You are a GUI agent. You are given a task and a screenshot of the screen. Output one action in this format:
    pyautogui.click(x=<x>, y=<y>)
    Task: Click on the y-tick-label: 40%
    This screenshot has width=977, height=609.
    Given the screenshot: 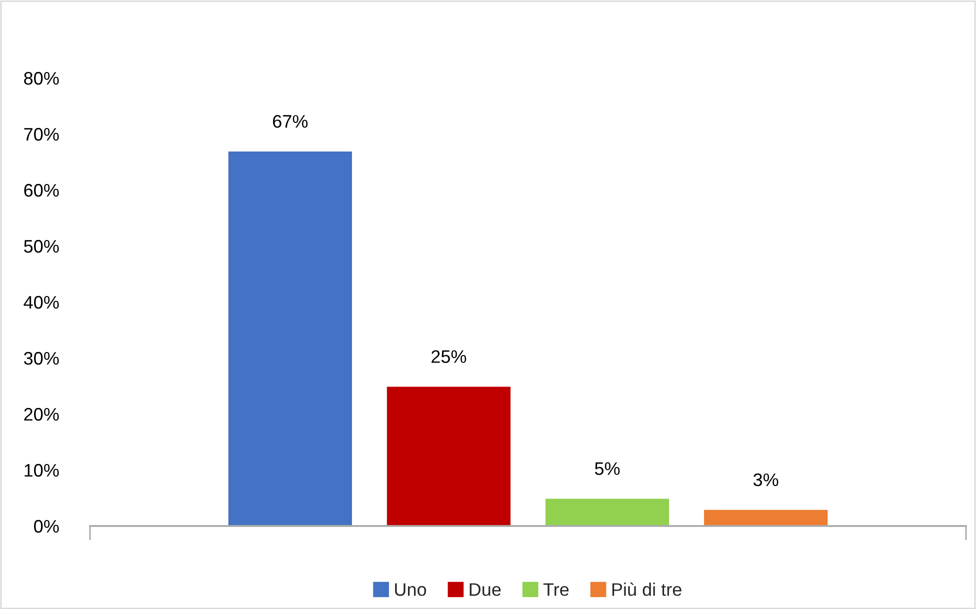 What is the action you would take?
    pyautogui.click(x=41, y=302)
    